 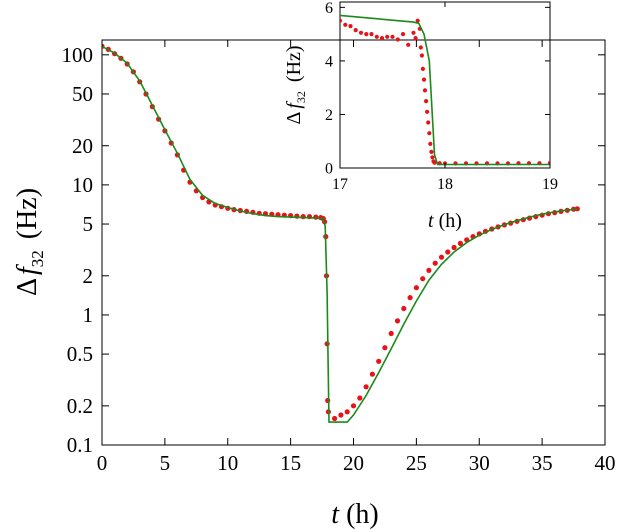 I want to click on main-x-tick-label-4: 20, so click(x=353, y=463).